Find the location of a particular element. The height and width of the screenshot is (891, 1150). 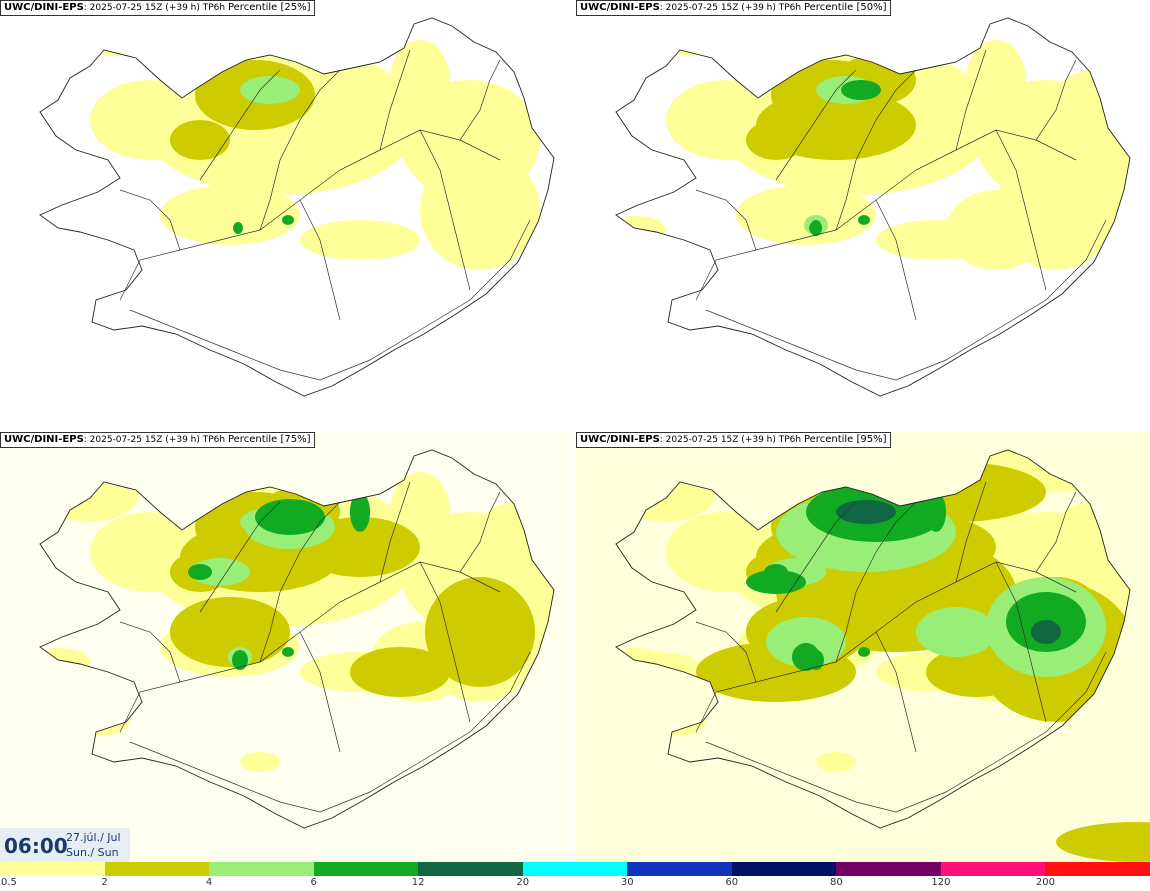

legend-label: 6 is located at coordinates (313, 882).